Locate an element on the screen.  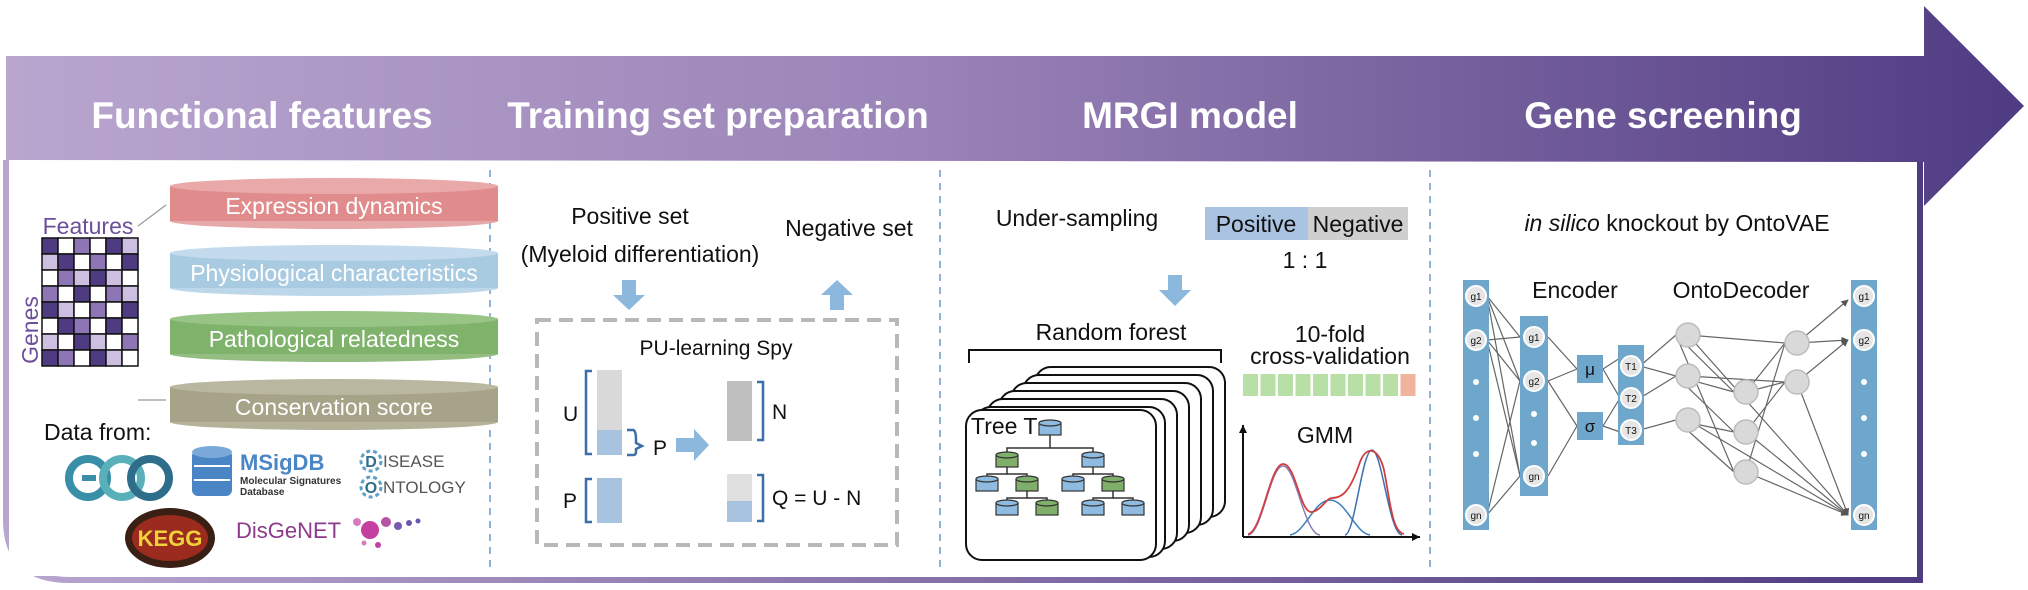
n-set-bar: N is located at coordinates (757, 411).